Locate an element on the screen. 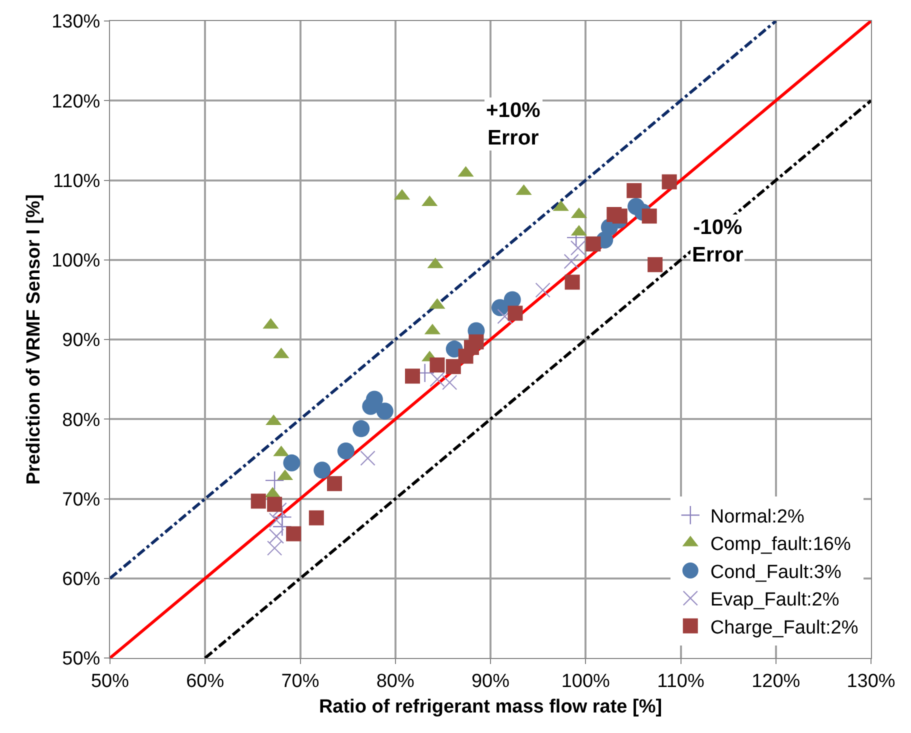  x-tick-label: 120% is located at coordinates (776, 681).